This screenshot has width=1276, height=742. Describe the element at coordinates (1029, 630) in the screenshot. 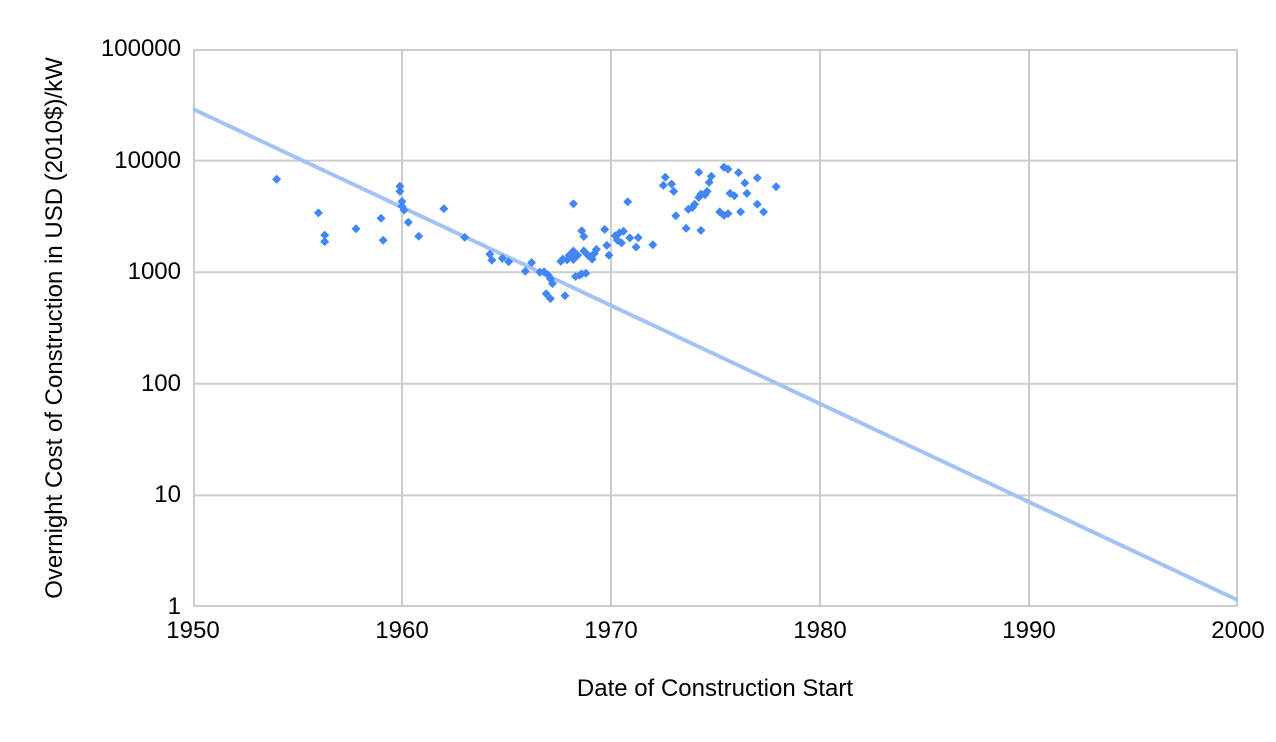

I see `x-tick-label: 1990` at that location.